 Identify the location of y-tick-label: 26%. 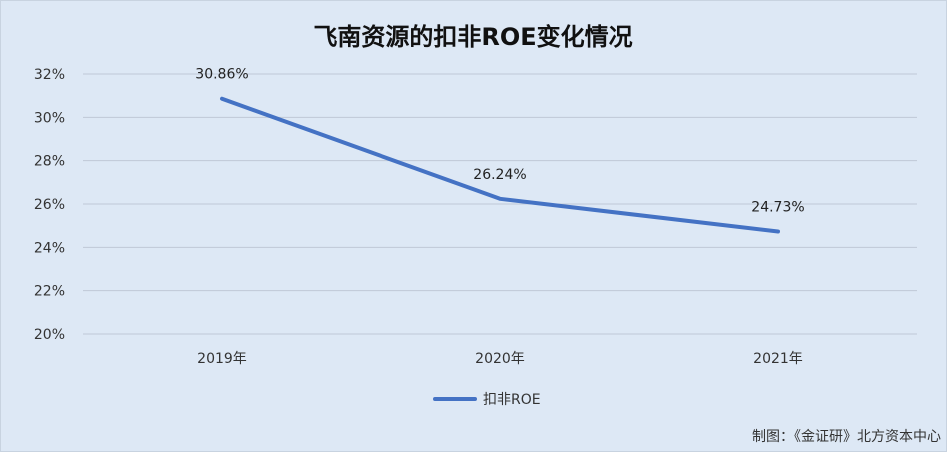
(49, 205).